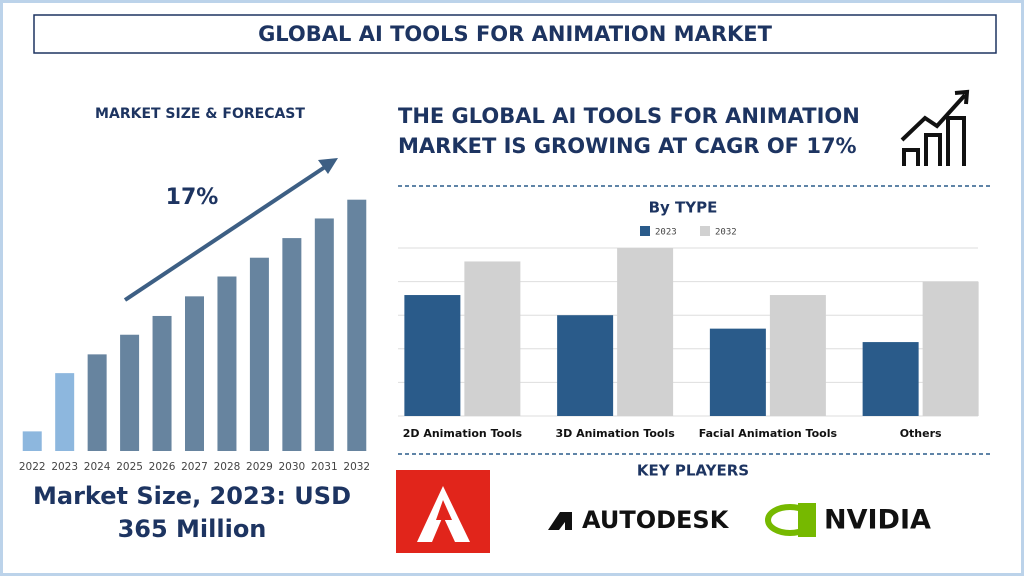 Image resolution: width=1024 pixels, height=576 pixels. I want to click on adobe-logo, so click(443, 511).